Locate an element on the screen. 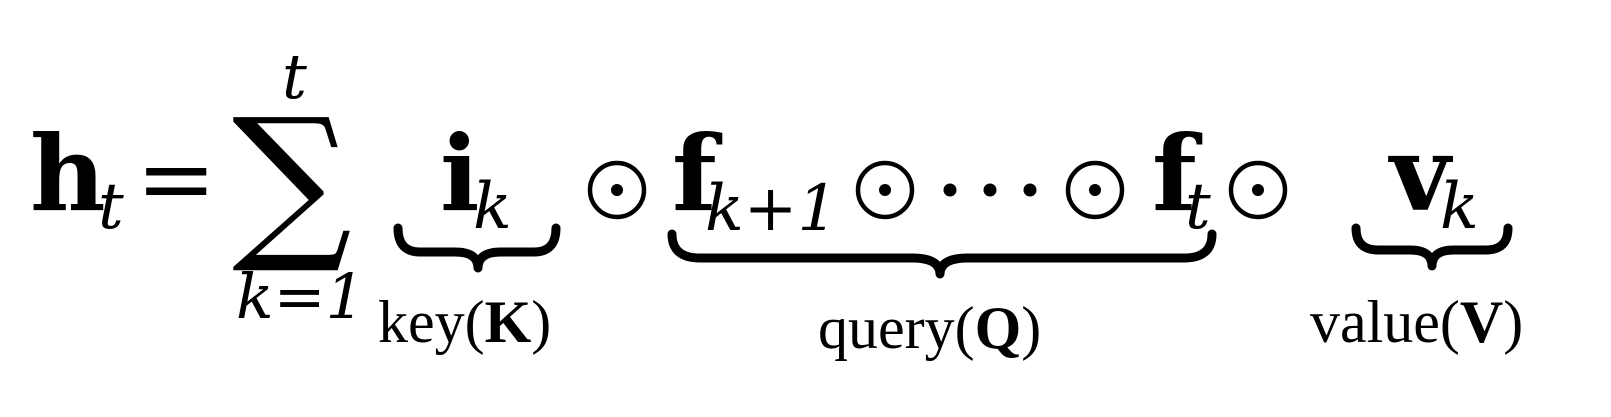 The height and width of the screenshot is (417, 1611). value-label: value(V) is located at coordinates (1416, 322).